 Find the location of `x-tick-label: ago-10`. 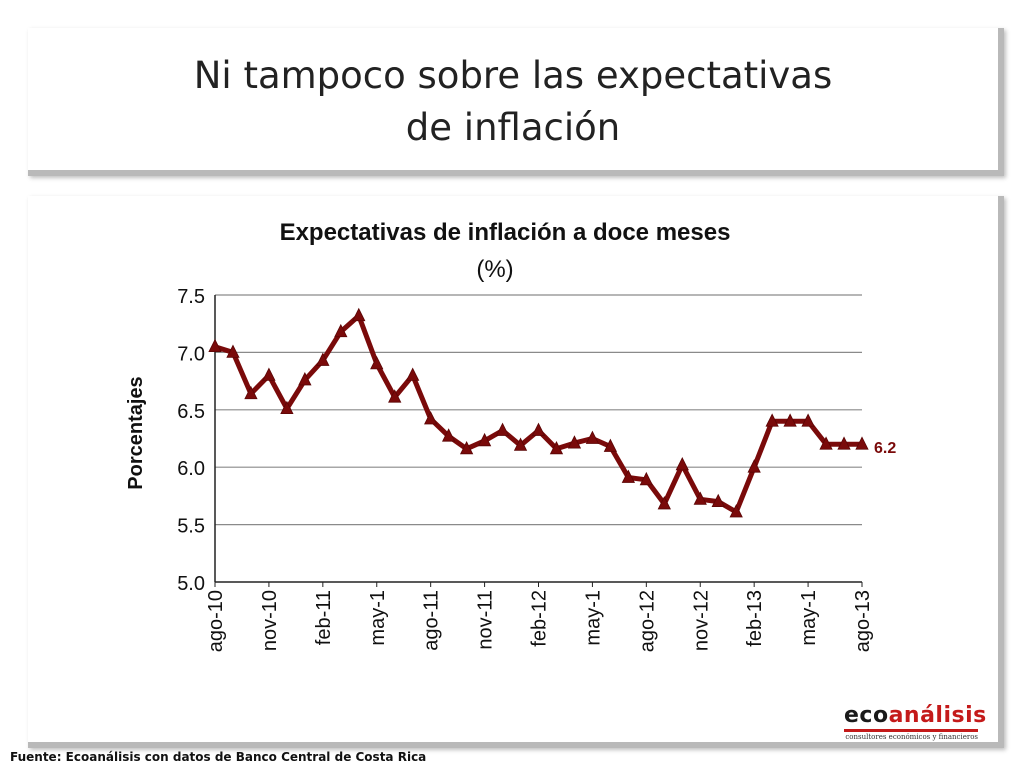

x-tick-label: ago-10 is located at coordinates (216, 621).